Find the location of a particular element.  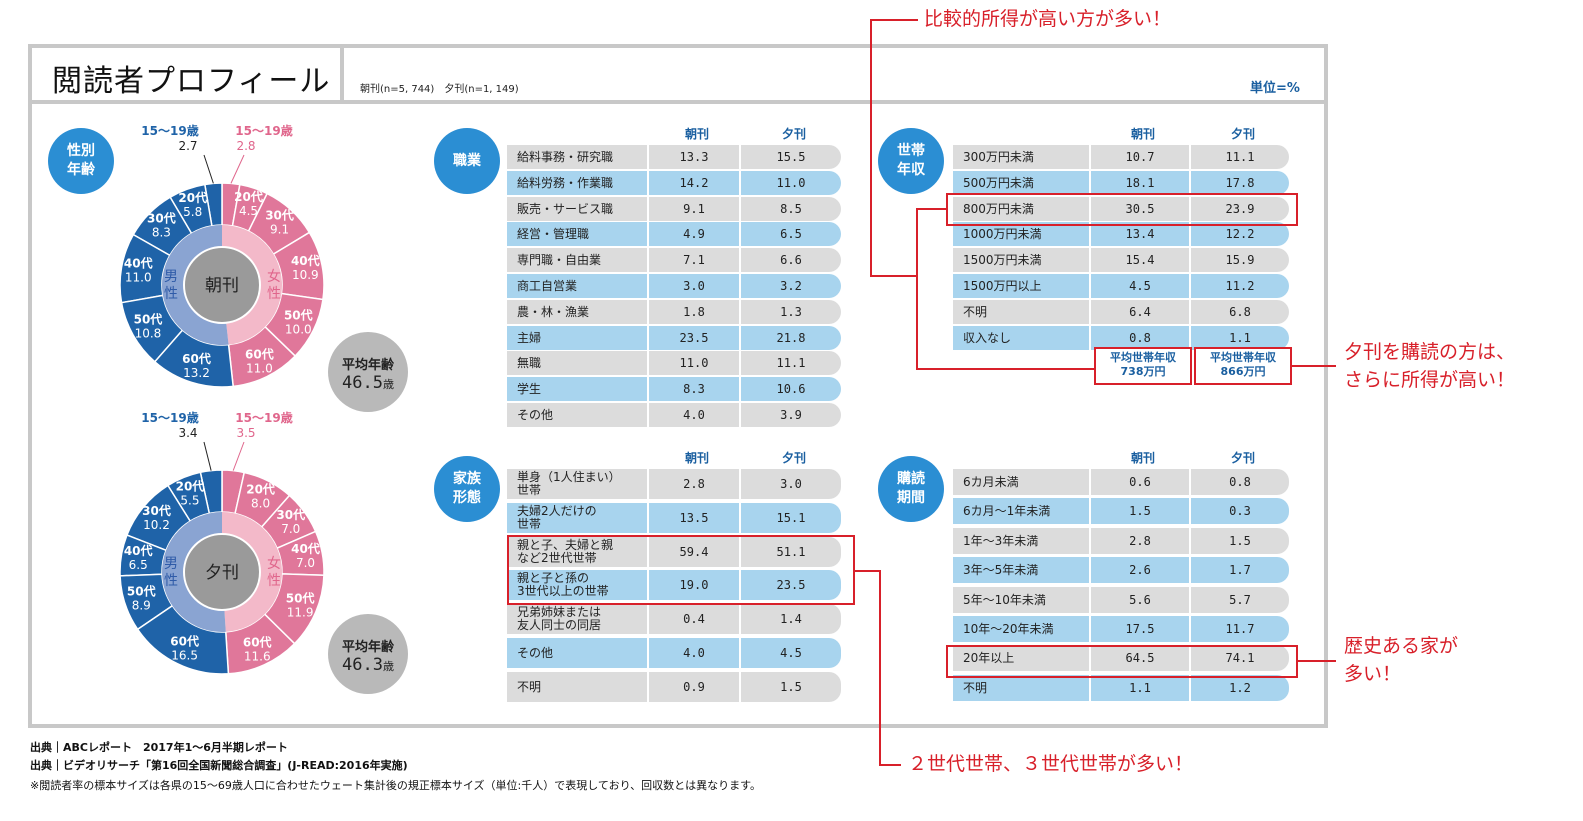

row-label: 親と子、夫婦と親 など2世代世帯 is located at coordinates (577, 551).